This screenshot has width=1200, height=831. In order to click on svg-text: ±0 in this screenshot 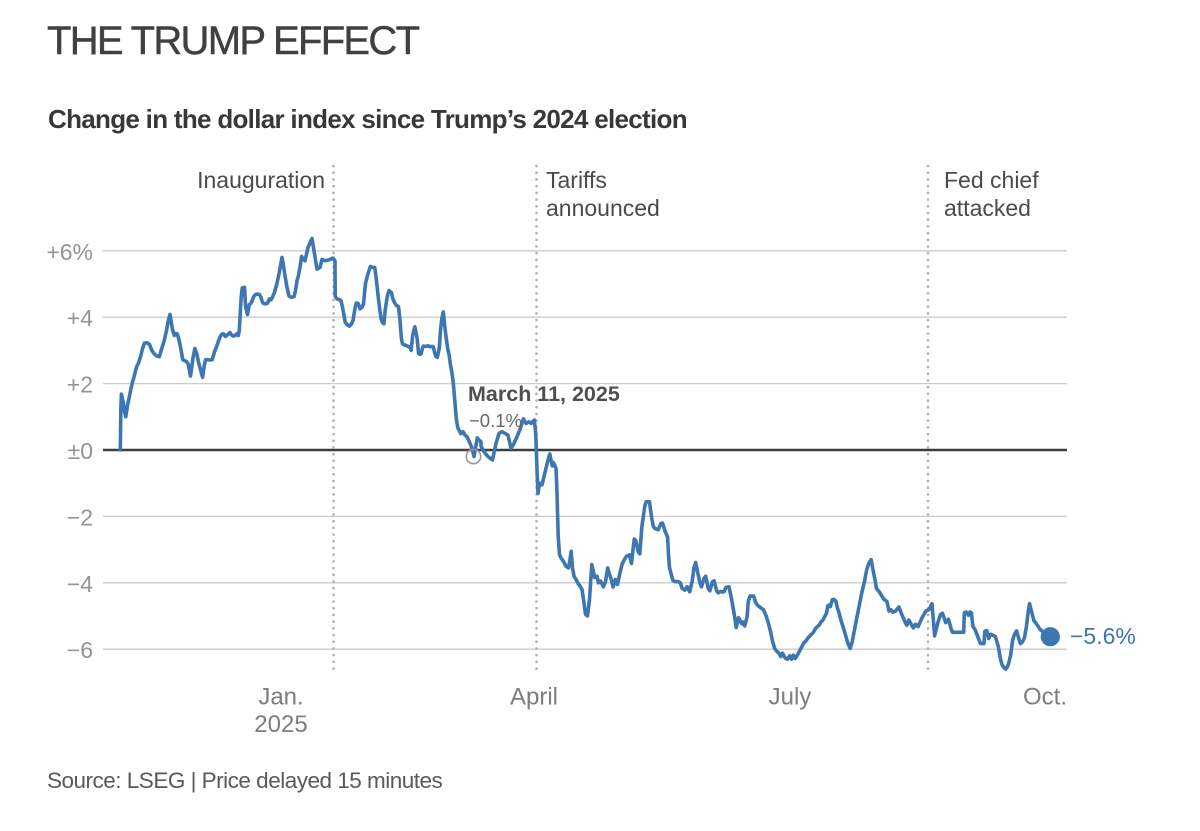, I will do `click(80, 451)`.